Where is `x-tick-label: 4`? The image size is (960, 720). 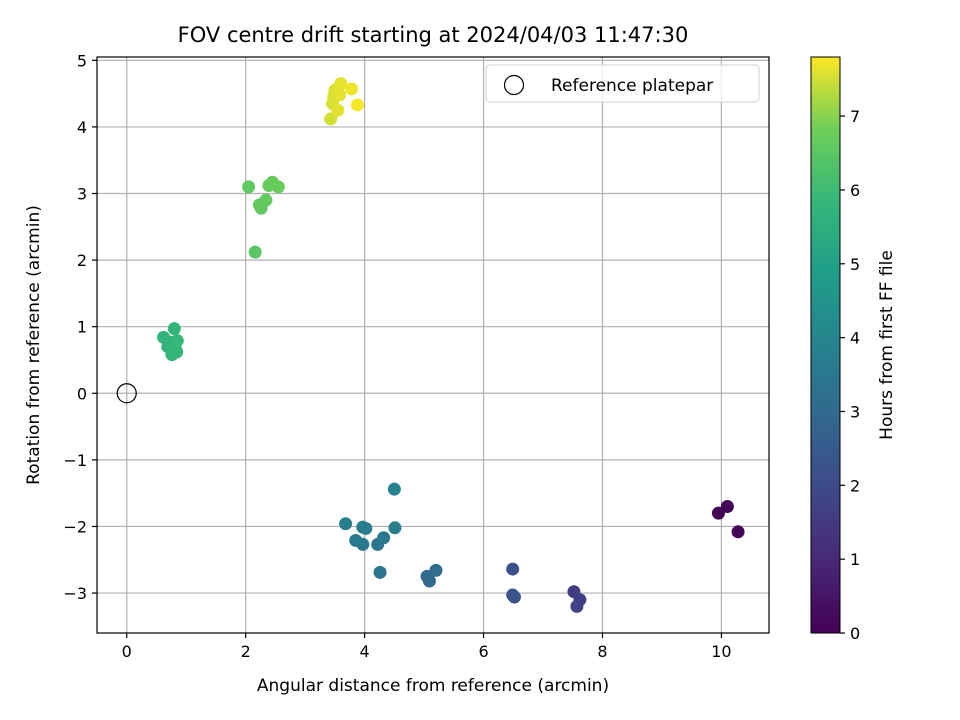
x-tick-label: 4 is located at coordinates (365, 651).